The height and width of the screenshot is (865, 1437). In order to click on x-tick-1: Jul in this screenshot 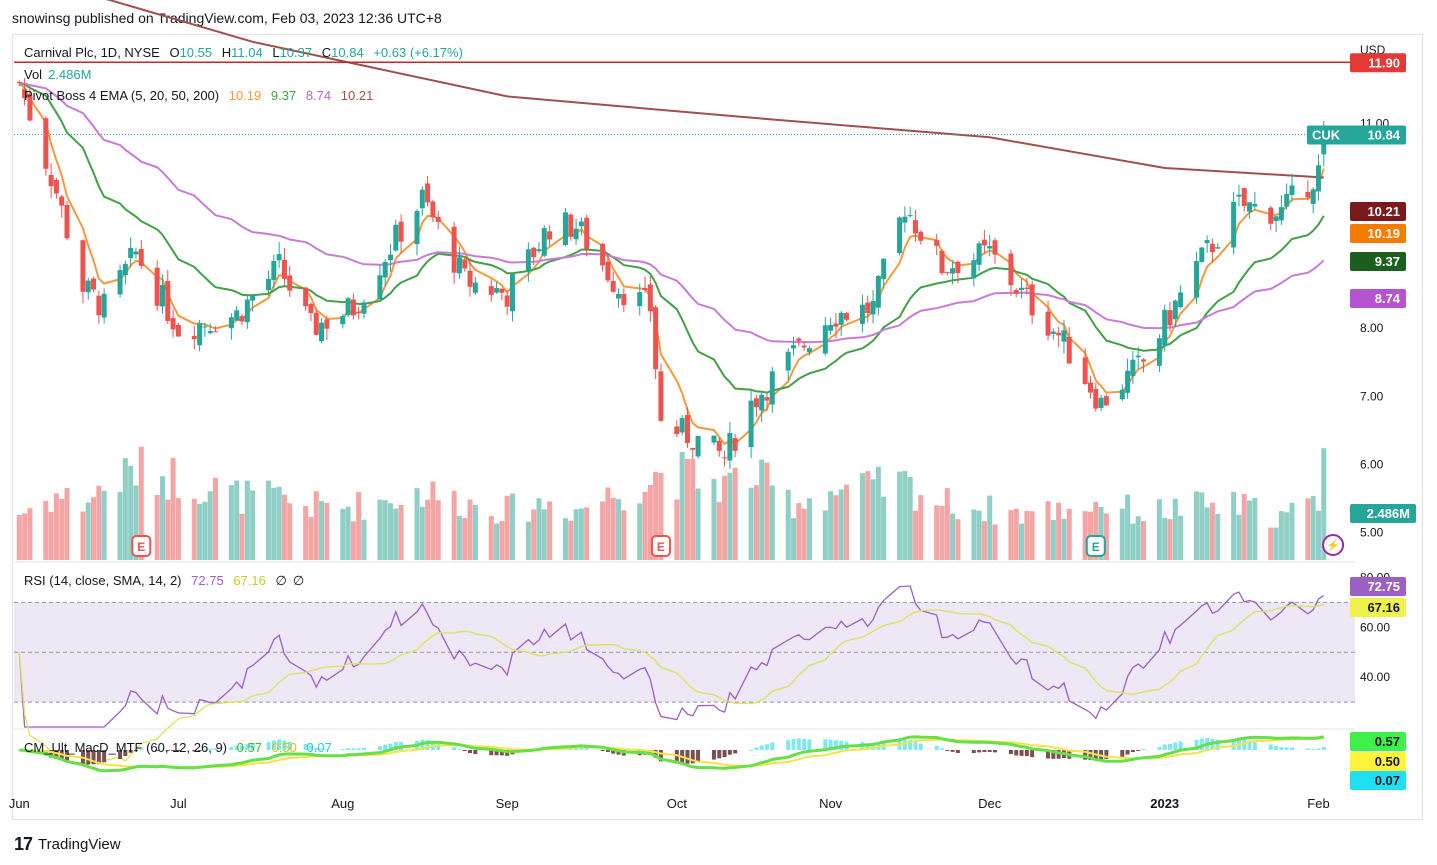, I will do `click(178, 803)`.